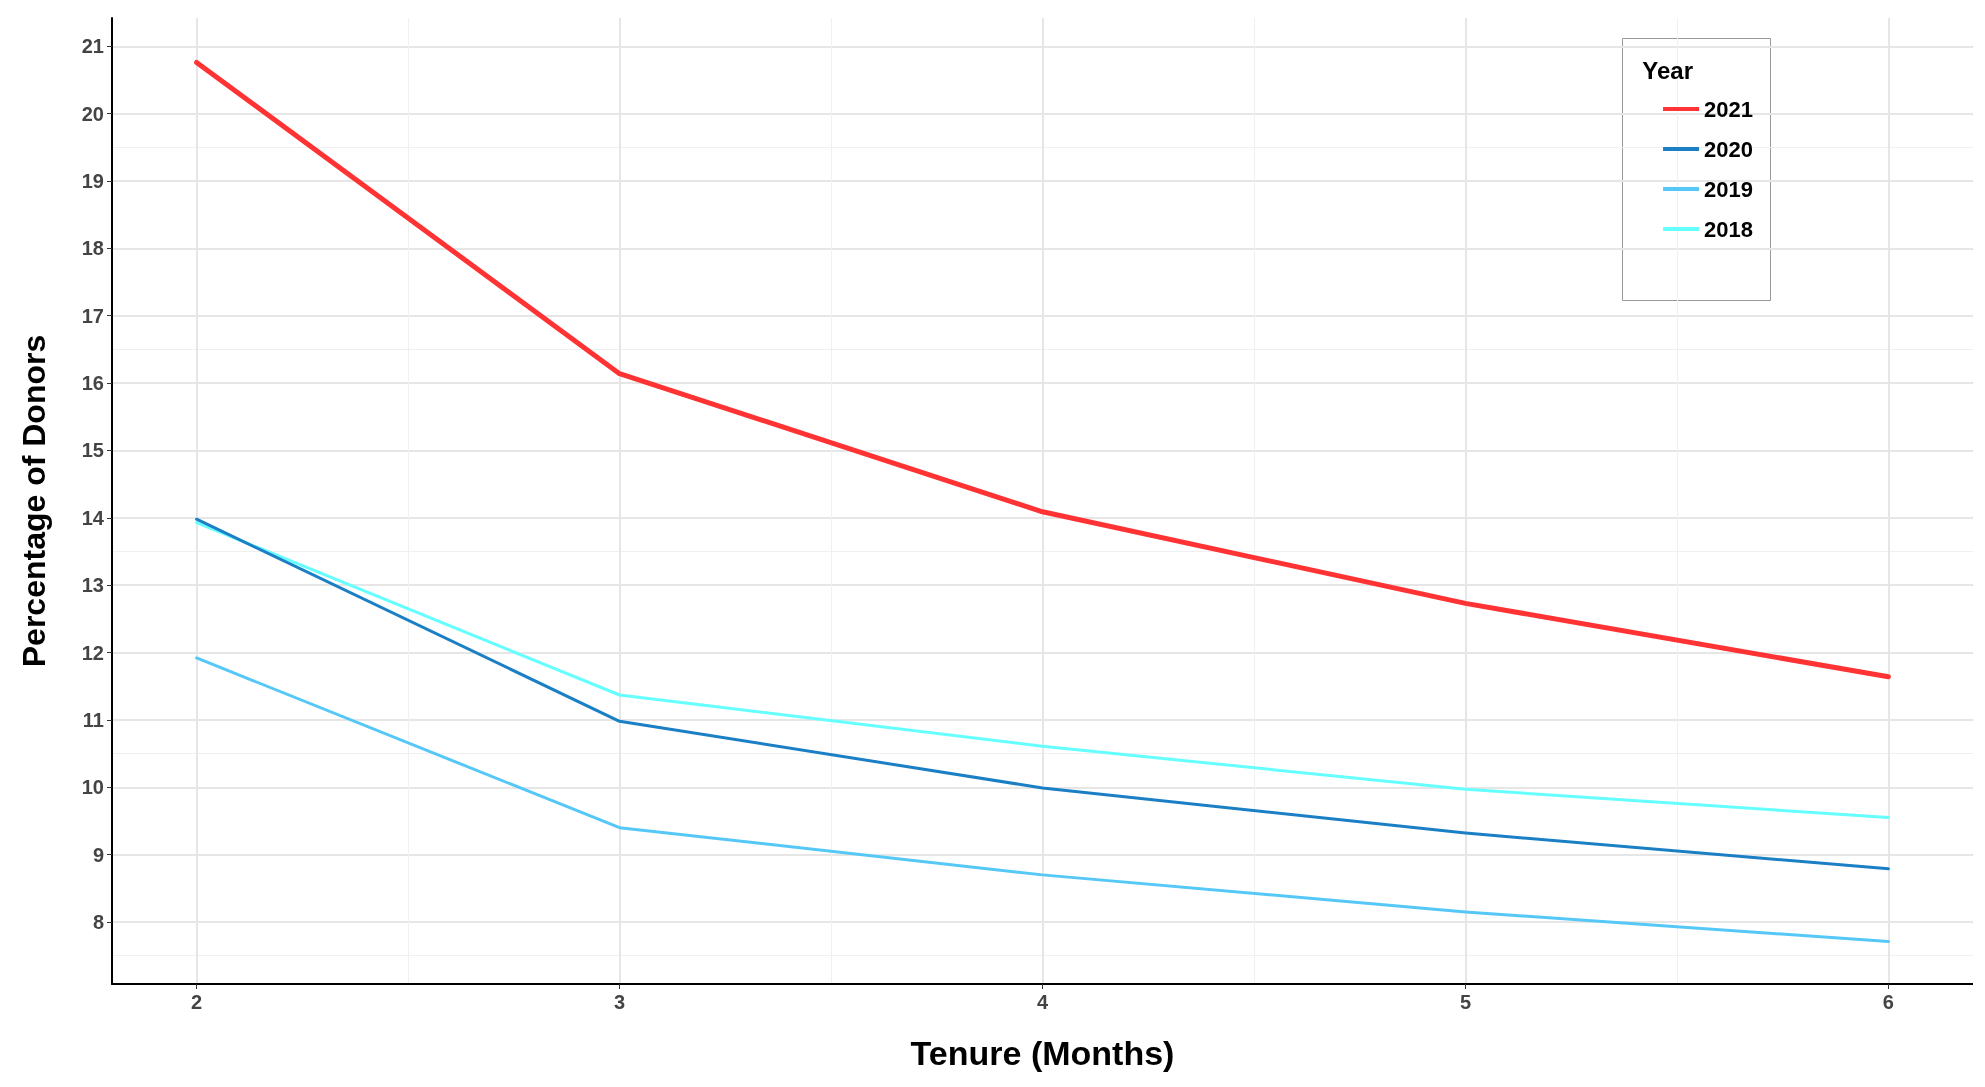 The height and width of the screenshot is (1087, 1985). Describe the element at coordinates (1729, 109) in the screenshot. I see `legend-label: 2021` at that location.